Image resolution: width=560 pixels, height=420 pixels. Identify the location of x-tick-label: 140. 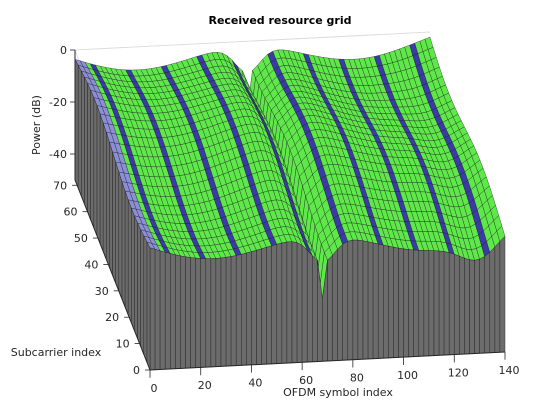
(509, 370).